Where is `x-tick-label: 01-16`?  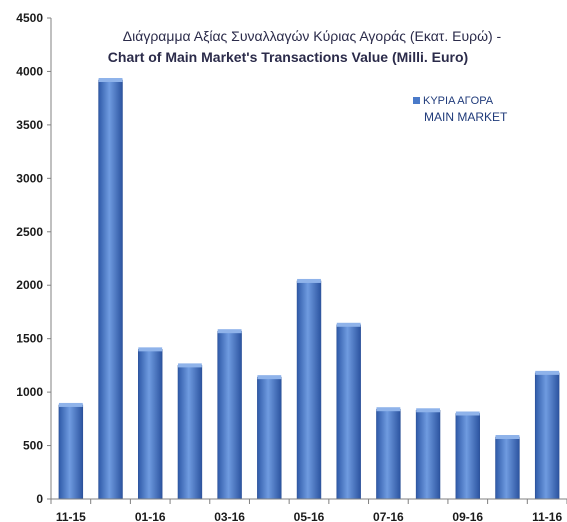 x-tick-label: 01-16 is located at coordinates (150, 516).